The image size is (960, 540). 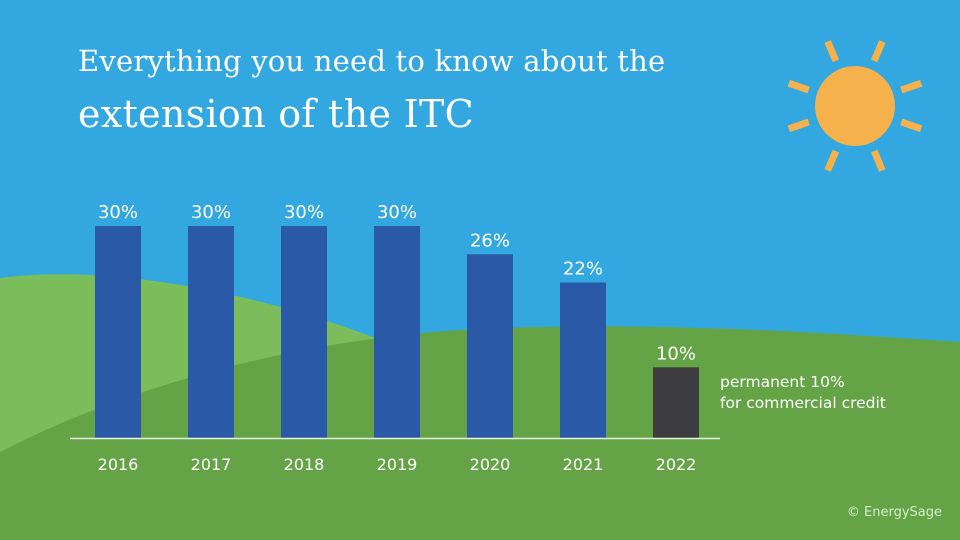 I want to click on value-label-2019: 30%, so click(x=397, y=212).